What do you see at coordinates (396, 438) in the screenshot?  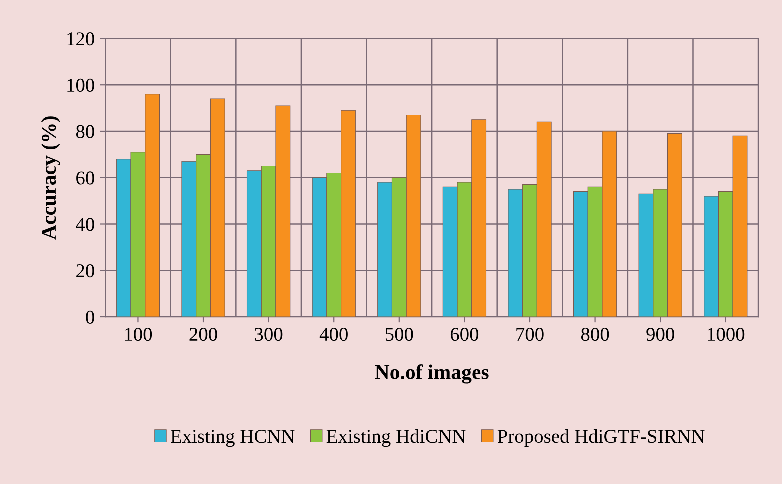 I see `legend-label: Existing HdiCNN` at bounding box center [396, 438].